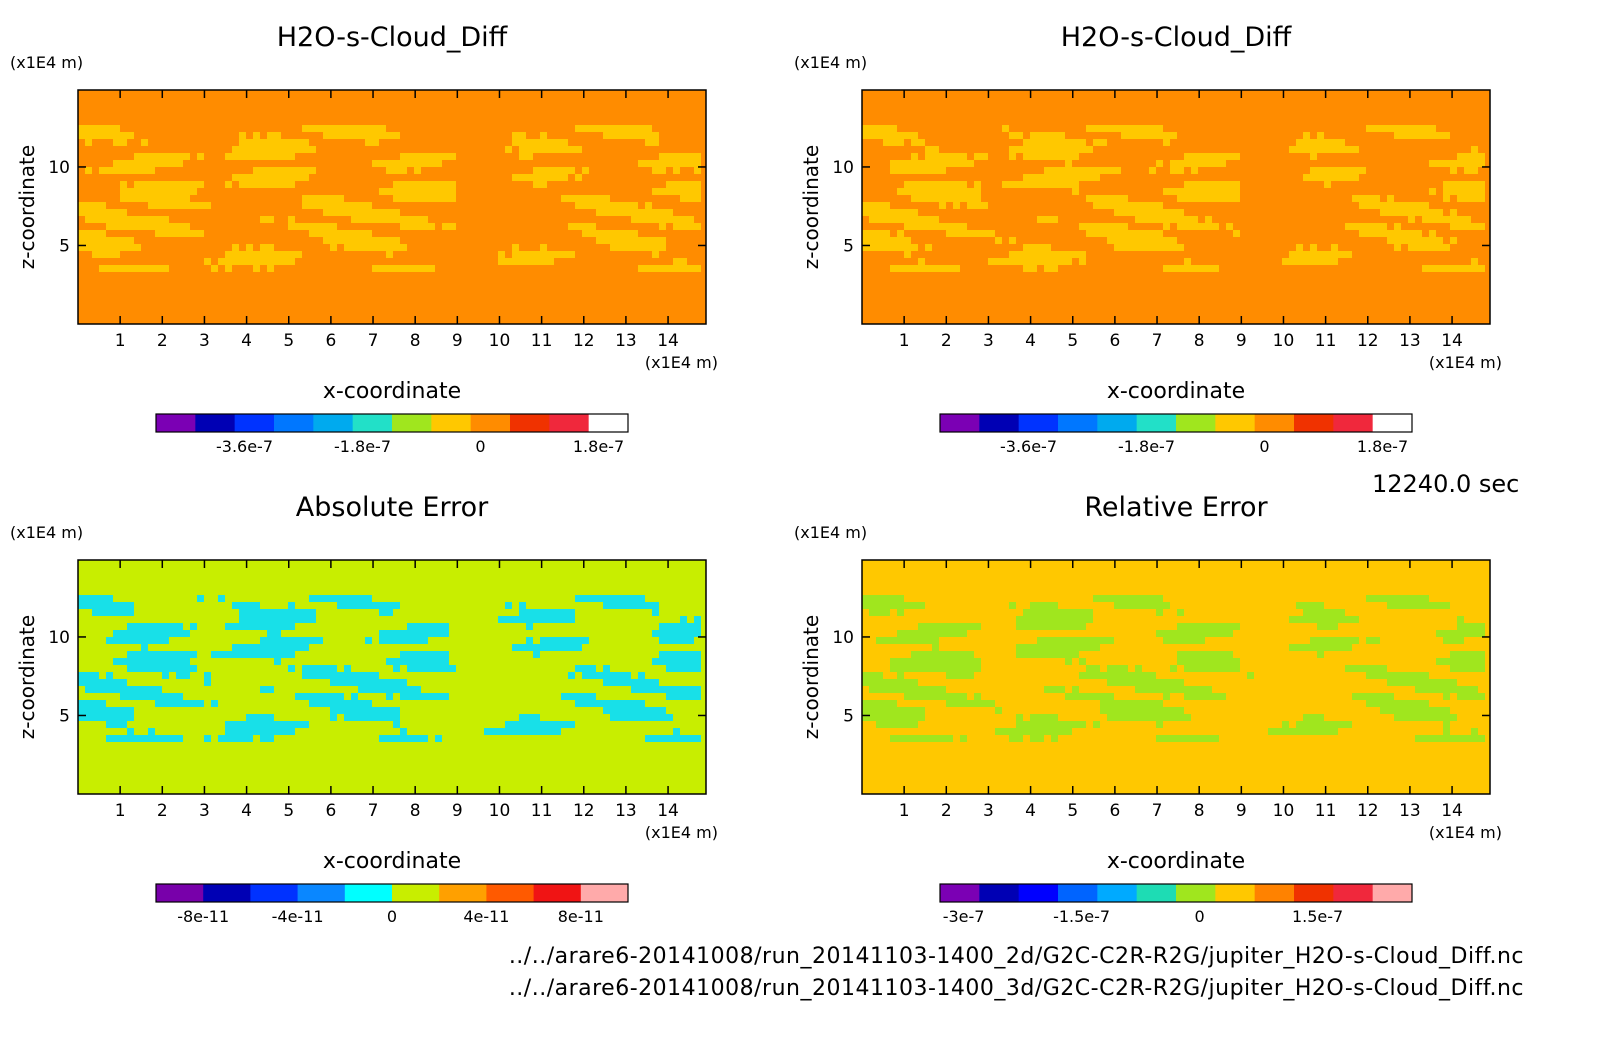 The height and width of the screenshot is (1054, 1604). What do you see at coordinates (1241, 811) in the screenshot?
I see `x-tick-label: 9` at bounding box center [1241, 811].